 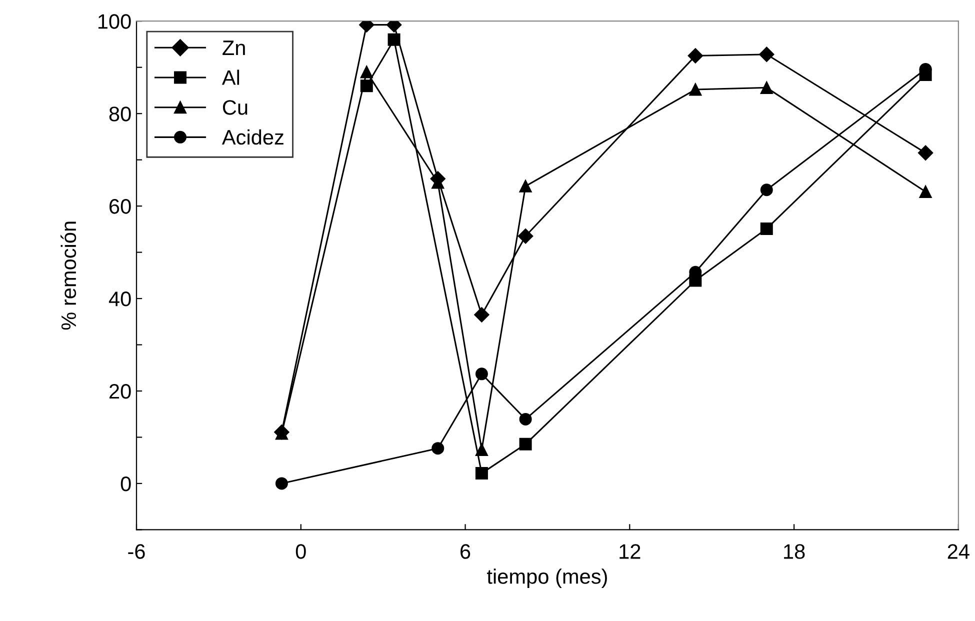 What do you see at coordinates (231, 77) in the screenshot?
I see `legend-label: Al` at bounding box center [231, 77].